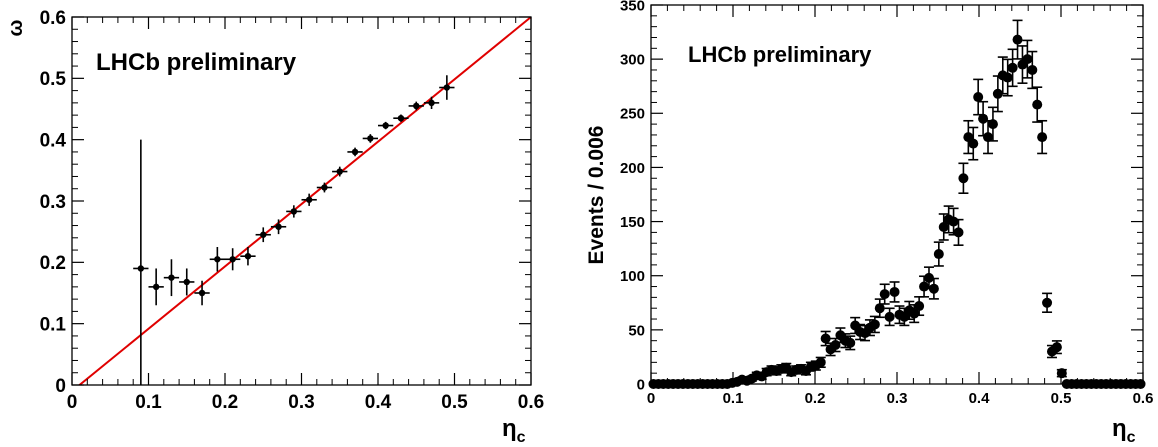 The width and height of the screenshot is (1158, 447). Describe the element at coordinates (53, 263) in the screenshot. I see `l-y-tick-label: 0.2` at that location.